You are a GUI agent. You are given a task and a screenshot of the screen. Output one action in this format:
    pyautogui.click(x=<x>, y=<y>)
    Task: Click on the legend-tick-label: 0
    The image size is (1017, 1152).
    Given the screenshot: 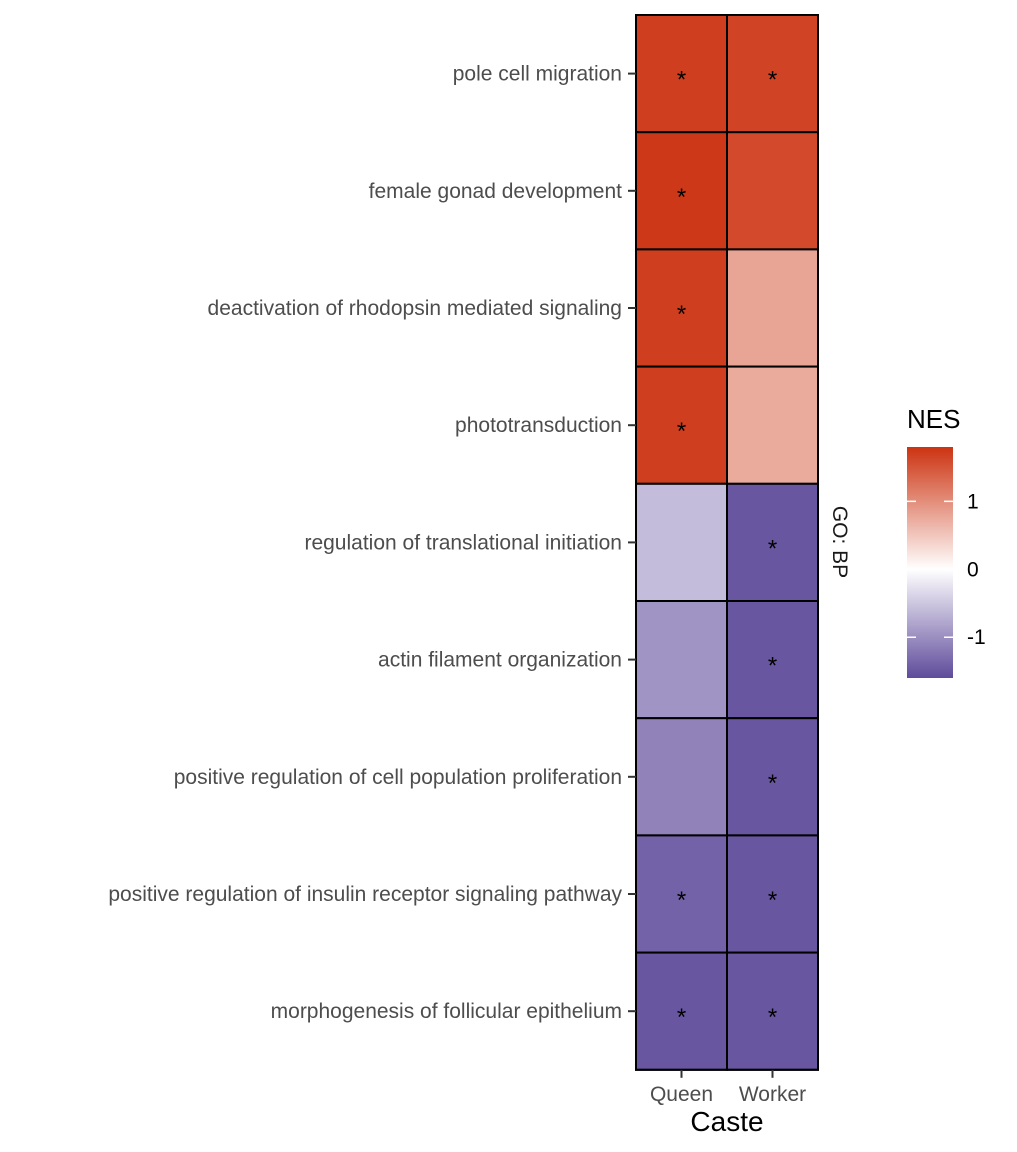 What is the action you would take?
    pyautogui.click(x=973, y=569)
    